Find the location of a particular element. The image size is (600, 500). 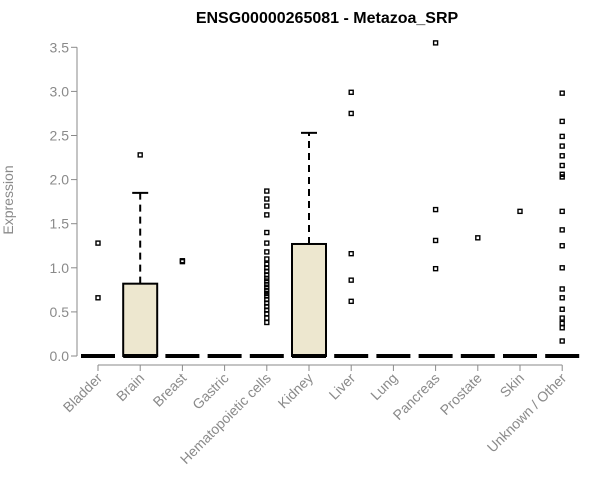

x-tick-label: Skin is located at coordinates (512, 385).